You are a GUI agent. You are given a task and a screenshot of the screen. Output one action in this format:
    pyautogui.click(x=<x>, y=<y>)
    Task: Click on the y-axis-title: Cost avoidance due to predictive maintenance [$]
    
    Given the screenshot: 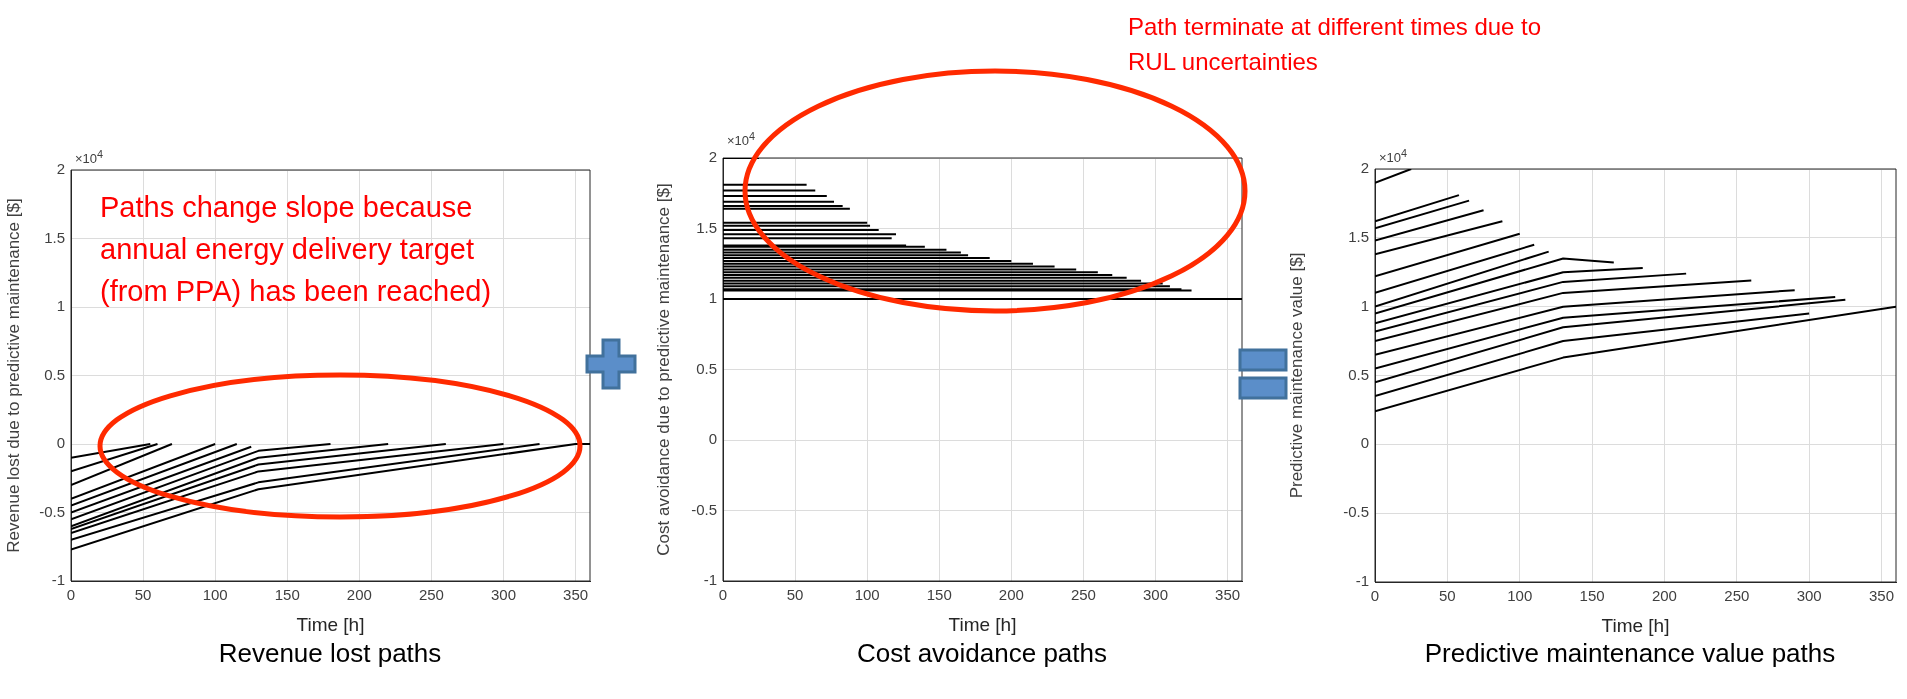 What is the action you would take?
    pyautogui.click(x=663, y=369)
    